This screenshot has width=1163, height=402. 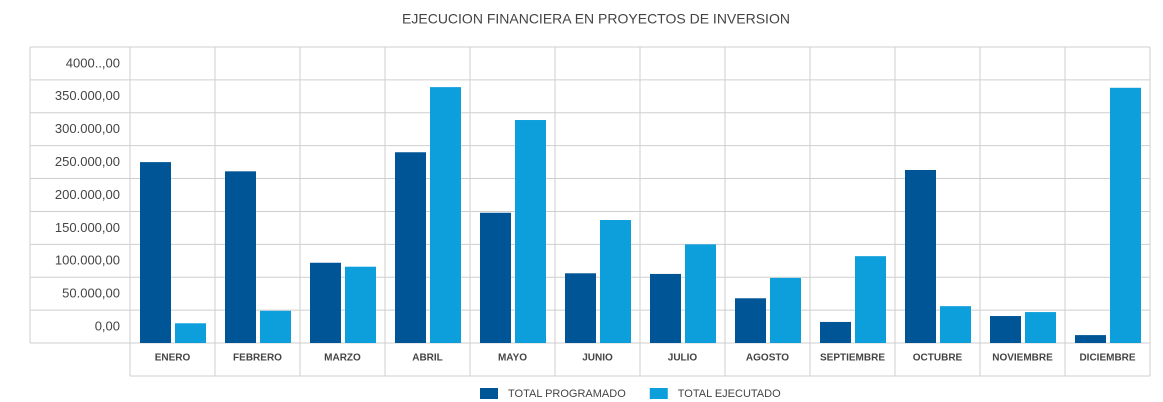 What do you see at coordinates (87, 260) in the screenshot?
I see `y-tick-label: 100.000,00` at bounding box center [87, 260].